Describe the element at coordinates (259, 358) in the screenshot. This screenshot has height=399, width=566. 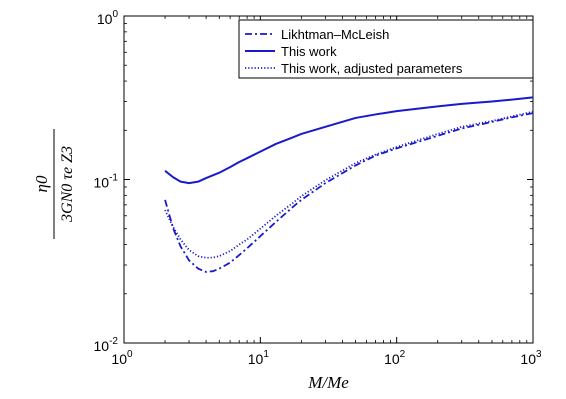
I see `x-tick-label: 10¹` at that location.